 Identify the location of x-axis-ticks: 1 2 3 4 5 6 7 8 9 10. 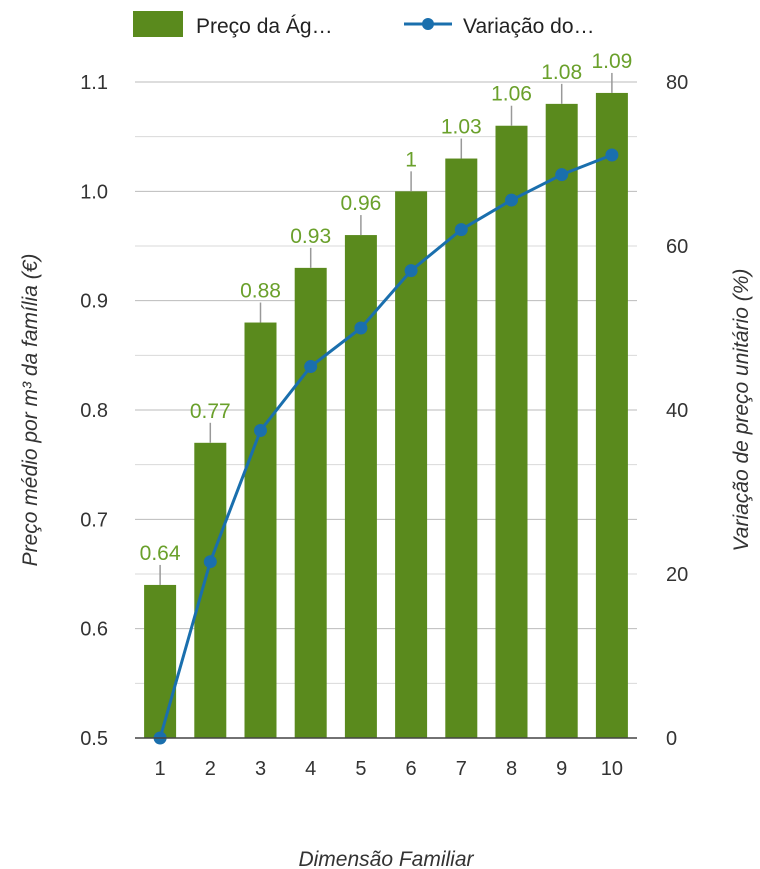
(389, 769).